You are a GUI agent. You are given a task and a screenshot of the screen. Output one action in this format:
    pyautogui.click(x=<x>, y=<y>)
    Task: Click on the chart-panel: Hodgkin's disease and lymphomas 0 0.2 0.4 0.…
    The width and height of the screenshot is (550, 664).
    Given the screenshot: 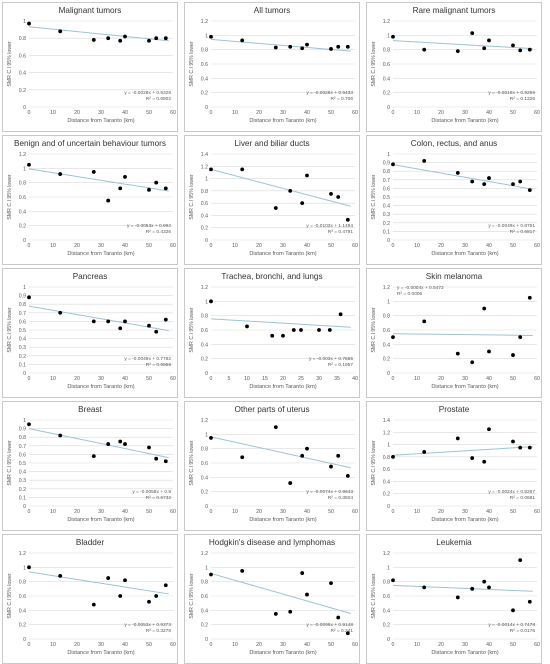 What is the action you would take?
    pyautogui.click(x=272, y=599)
    